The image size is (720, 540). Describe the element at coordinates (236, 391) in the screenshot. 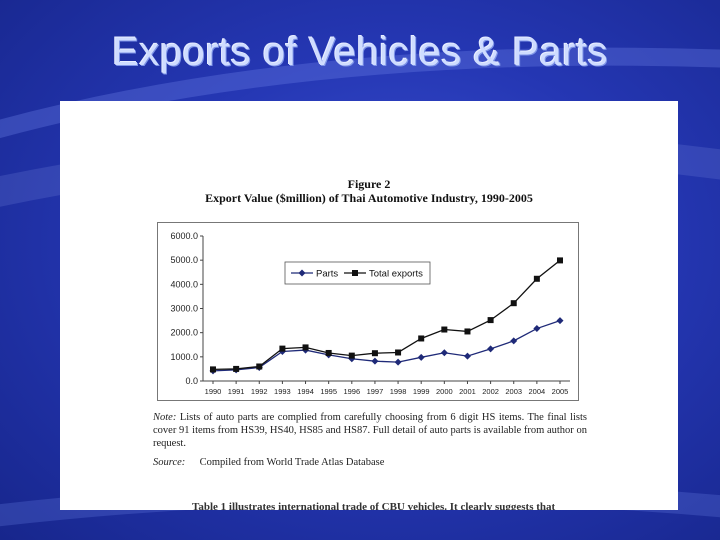

I see `x-tick-label: 1991` at that location.